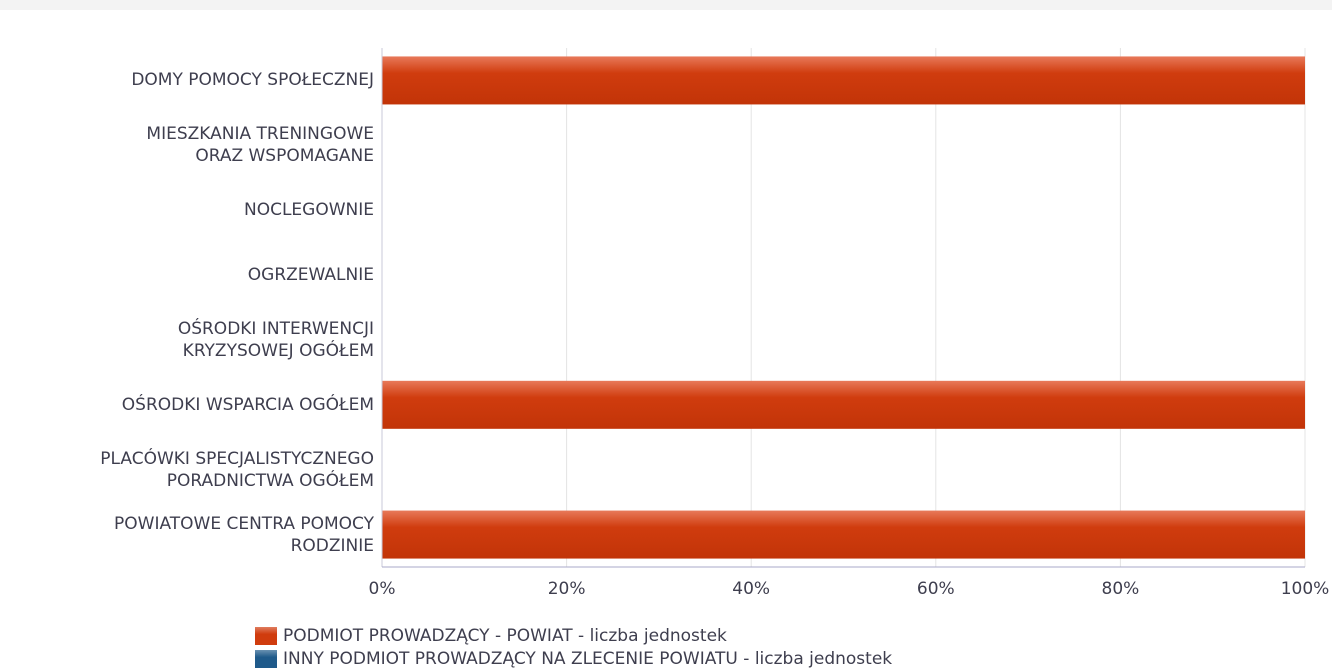 The image size is (1332, 672). What do you see at coordinates (275, 339) in the screenshot?
I see `y-tick-label: OŚRODKI INTERWENCJI KRYZYSOWEJ OGÓŁEM` at bounding box center [275, 339].